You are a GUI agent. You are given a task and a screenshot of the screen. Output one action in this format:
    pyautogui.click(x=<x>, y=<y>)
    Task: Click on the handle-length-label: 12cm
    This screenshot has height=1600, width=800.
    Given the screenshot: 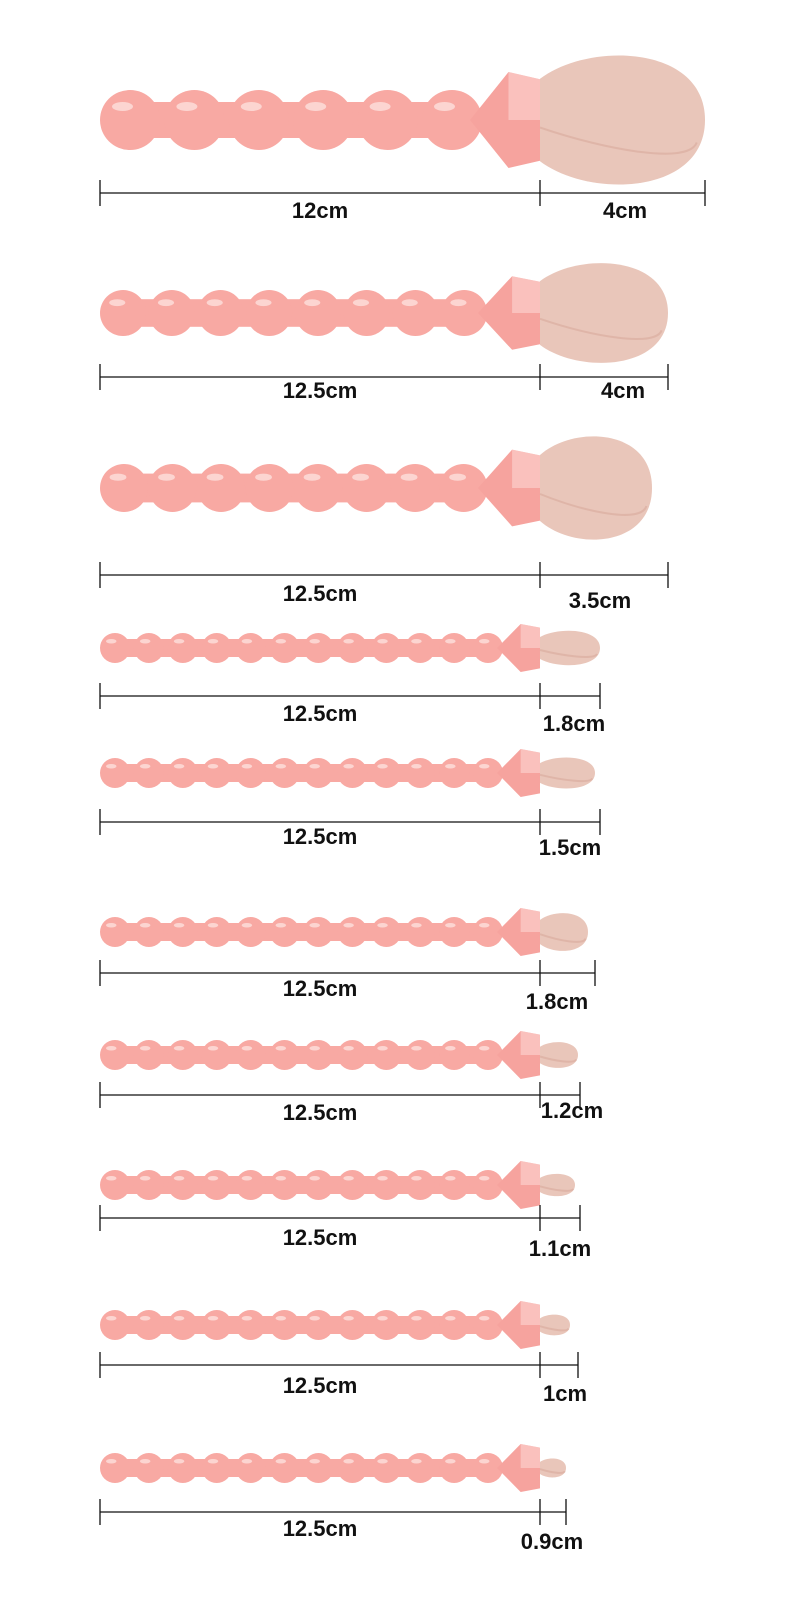 What is the action you would take?
    pyautogui.click(x=320, y=210)
    